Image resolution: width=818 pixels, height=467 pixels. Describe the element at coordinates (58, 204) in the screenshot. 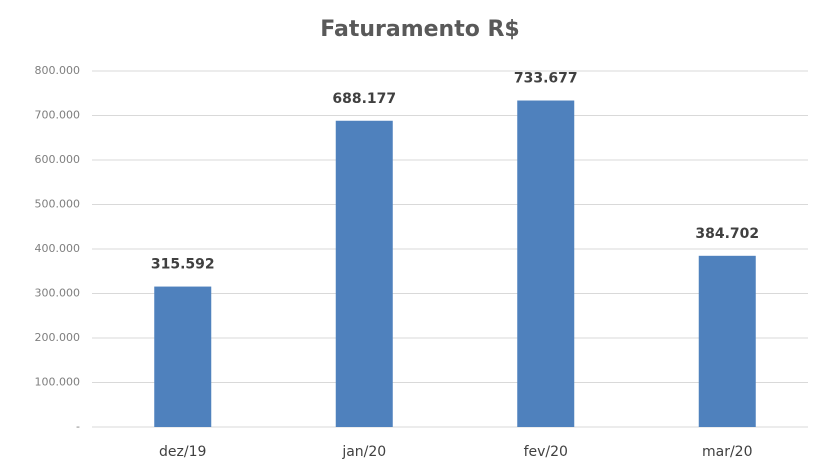

I see `y-tick-label: 500.000` at that location.